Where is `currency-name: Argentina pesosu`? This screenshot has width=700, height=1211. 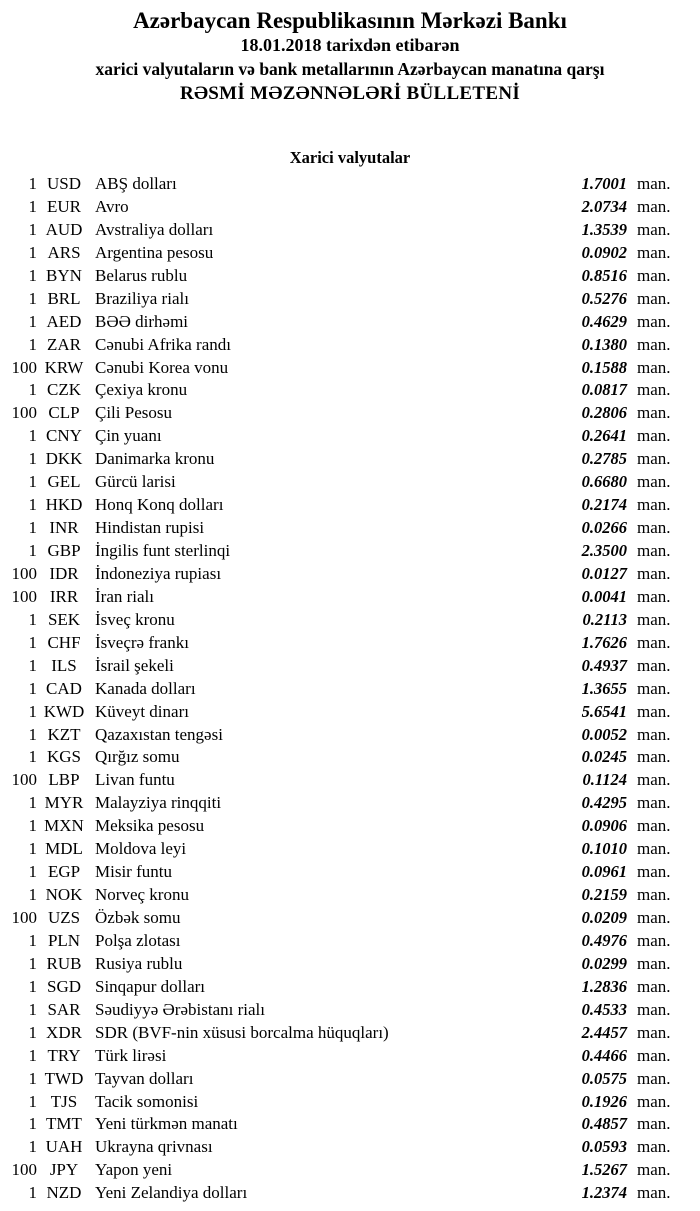 currency-name: Argentina pesosu is located at coordinates (154, 252).